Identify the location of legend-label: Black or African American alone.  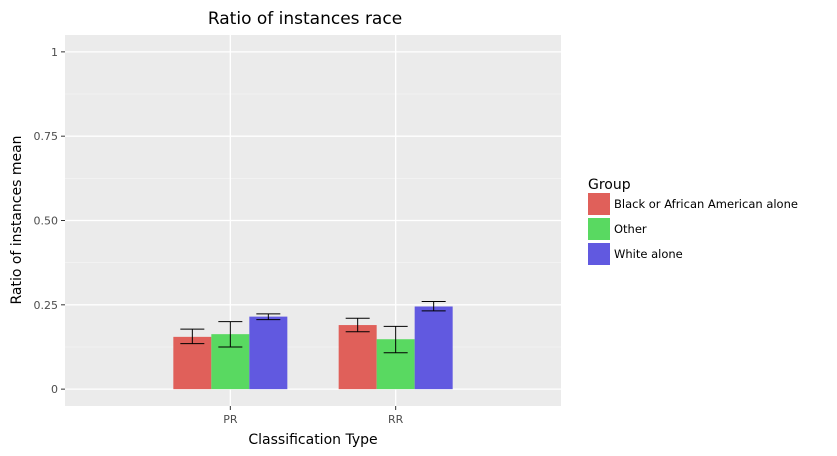
(706, 204).